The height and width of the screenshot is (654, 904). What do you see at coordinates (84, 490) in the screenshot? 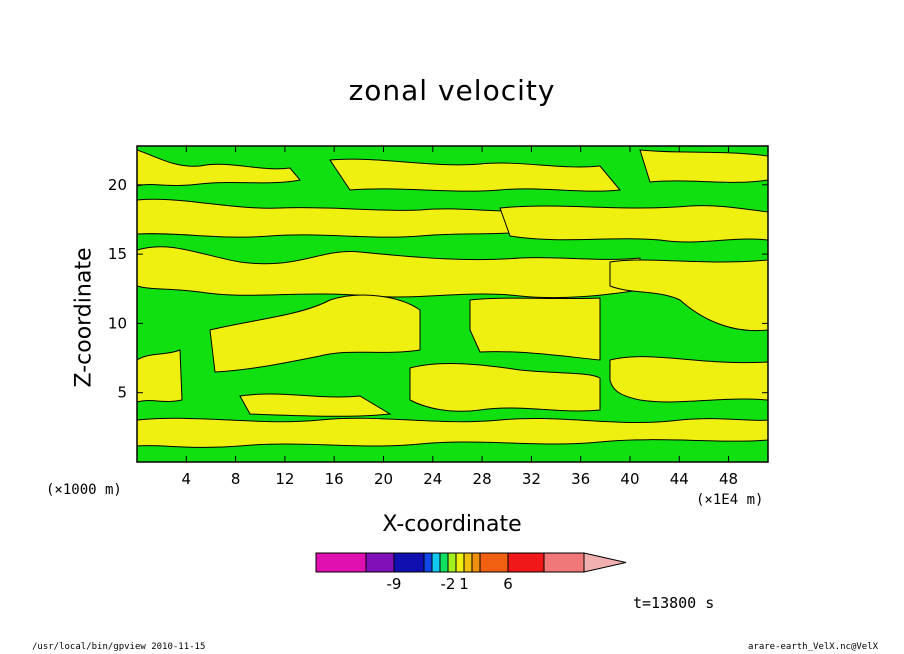
I see `y-axis-unit: (×1000 m)` at bounding box center [84, 490].